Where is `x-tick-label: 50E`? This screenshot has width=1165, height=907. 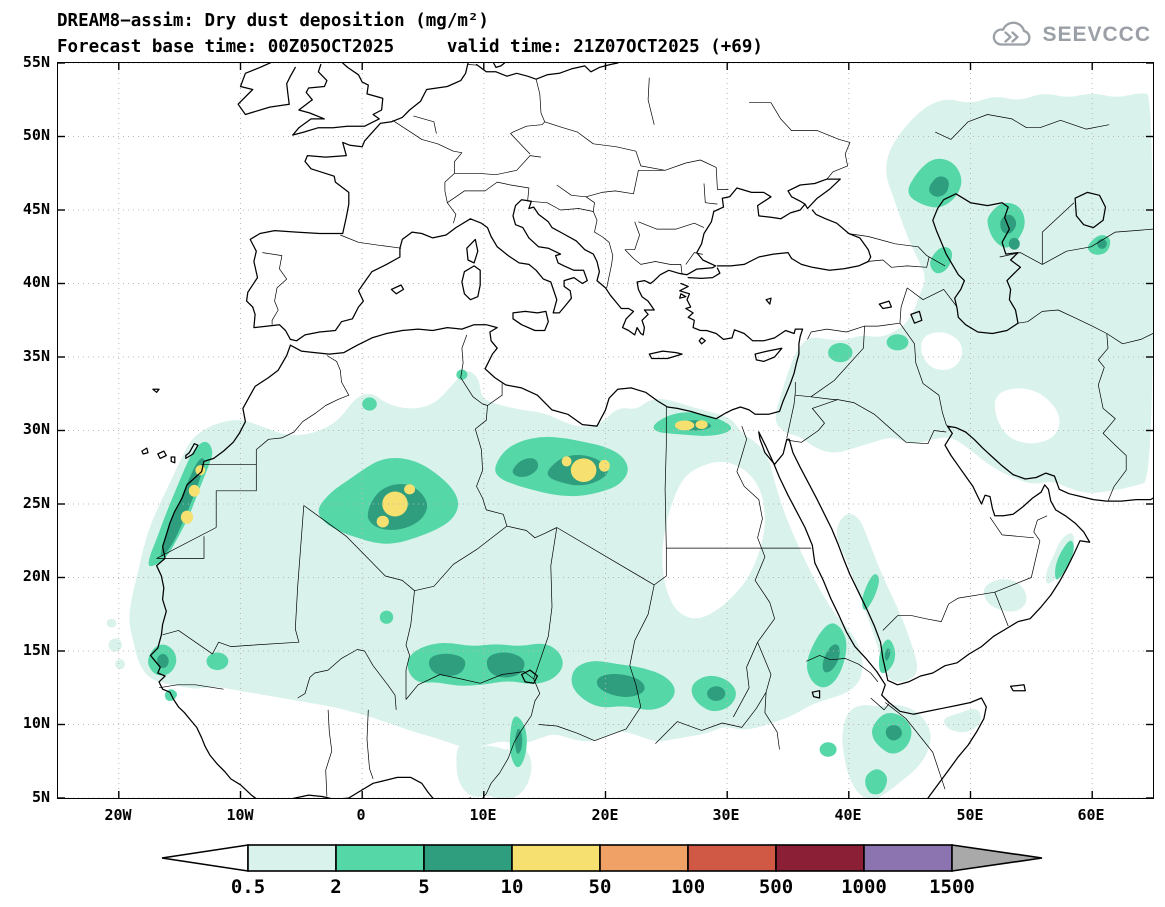 x-tick-label: 50E is located at coordinates (970, 815).